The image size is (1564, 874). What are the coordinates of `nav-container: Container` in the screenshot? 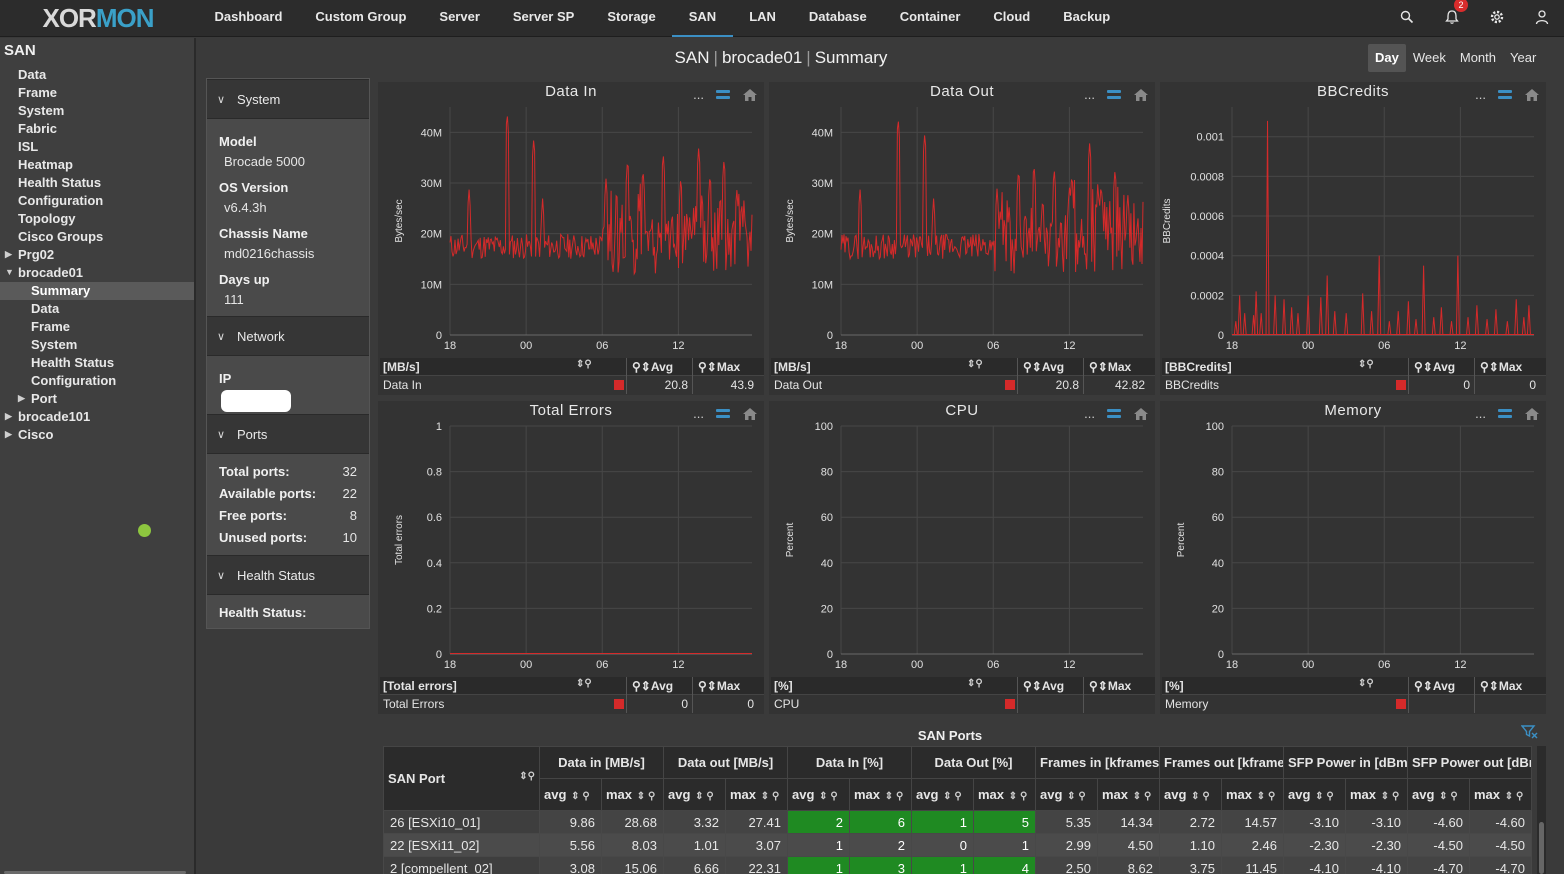 It's located at (930, 16).